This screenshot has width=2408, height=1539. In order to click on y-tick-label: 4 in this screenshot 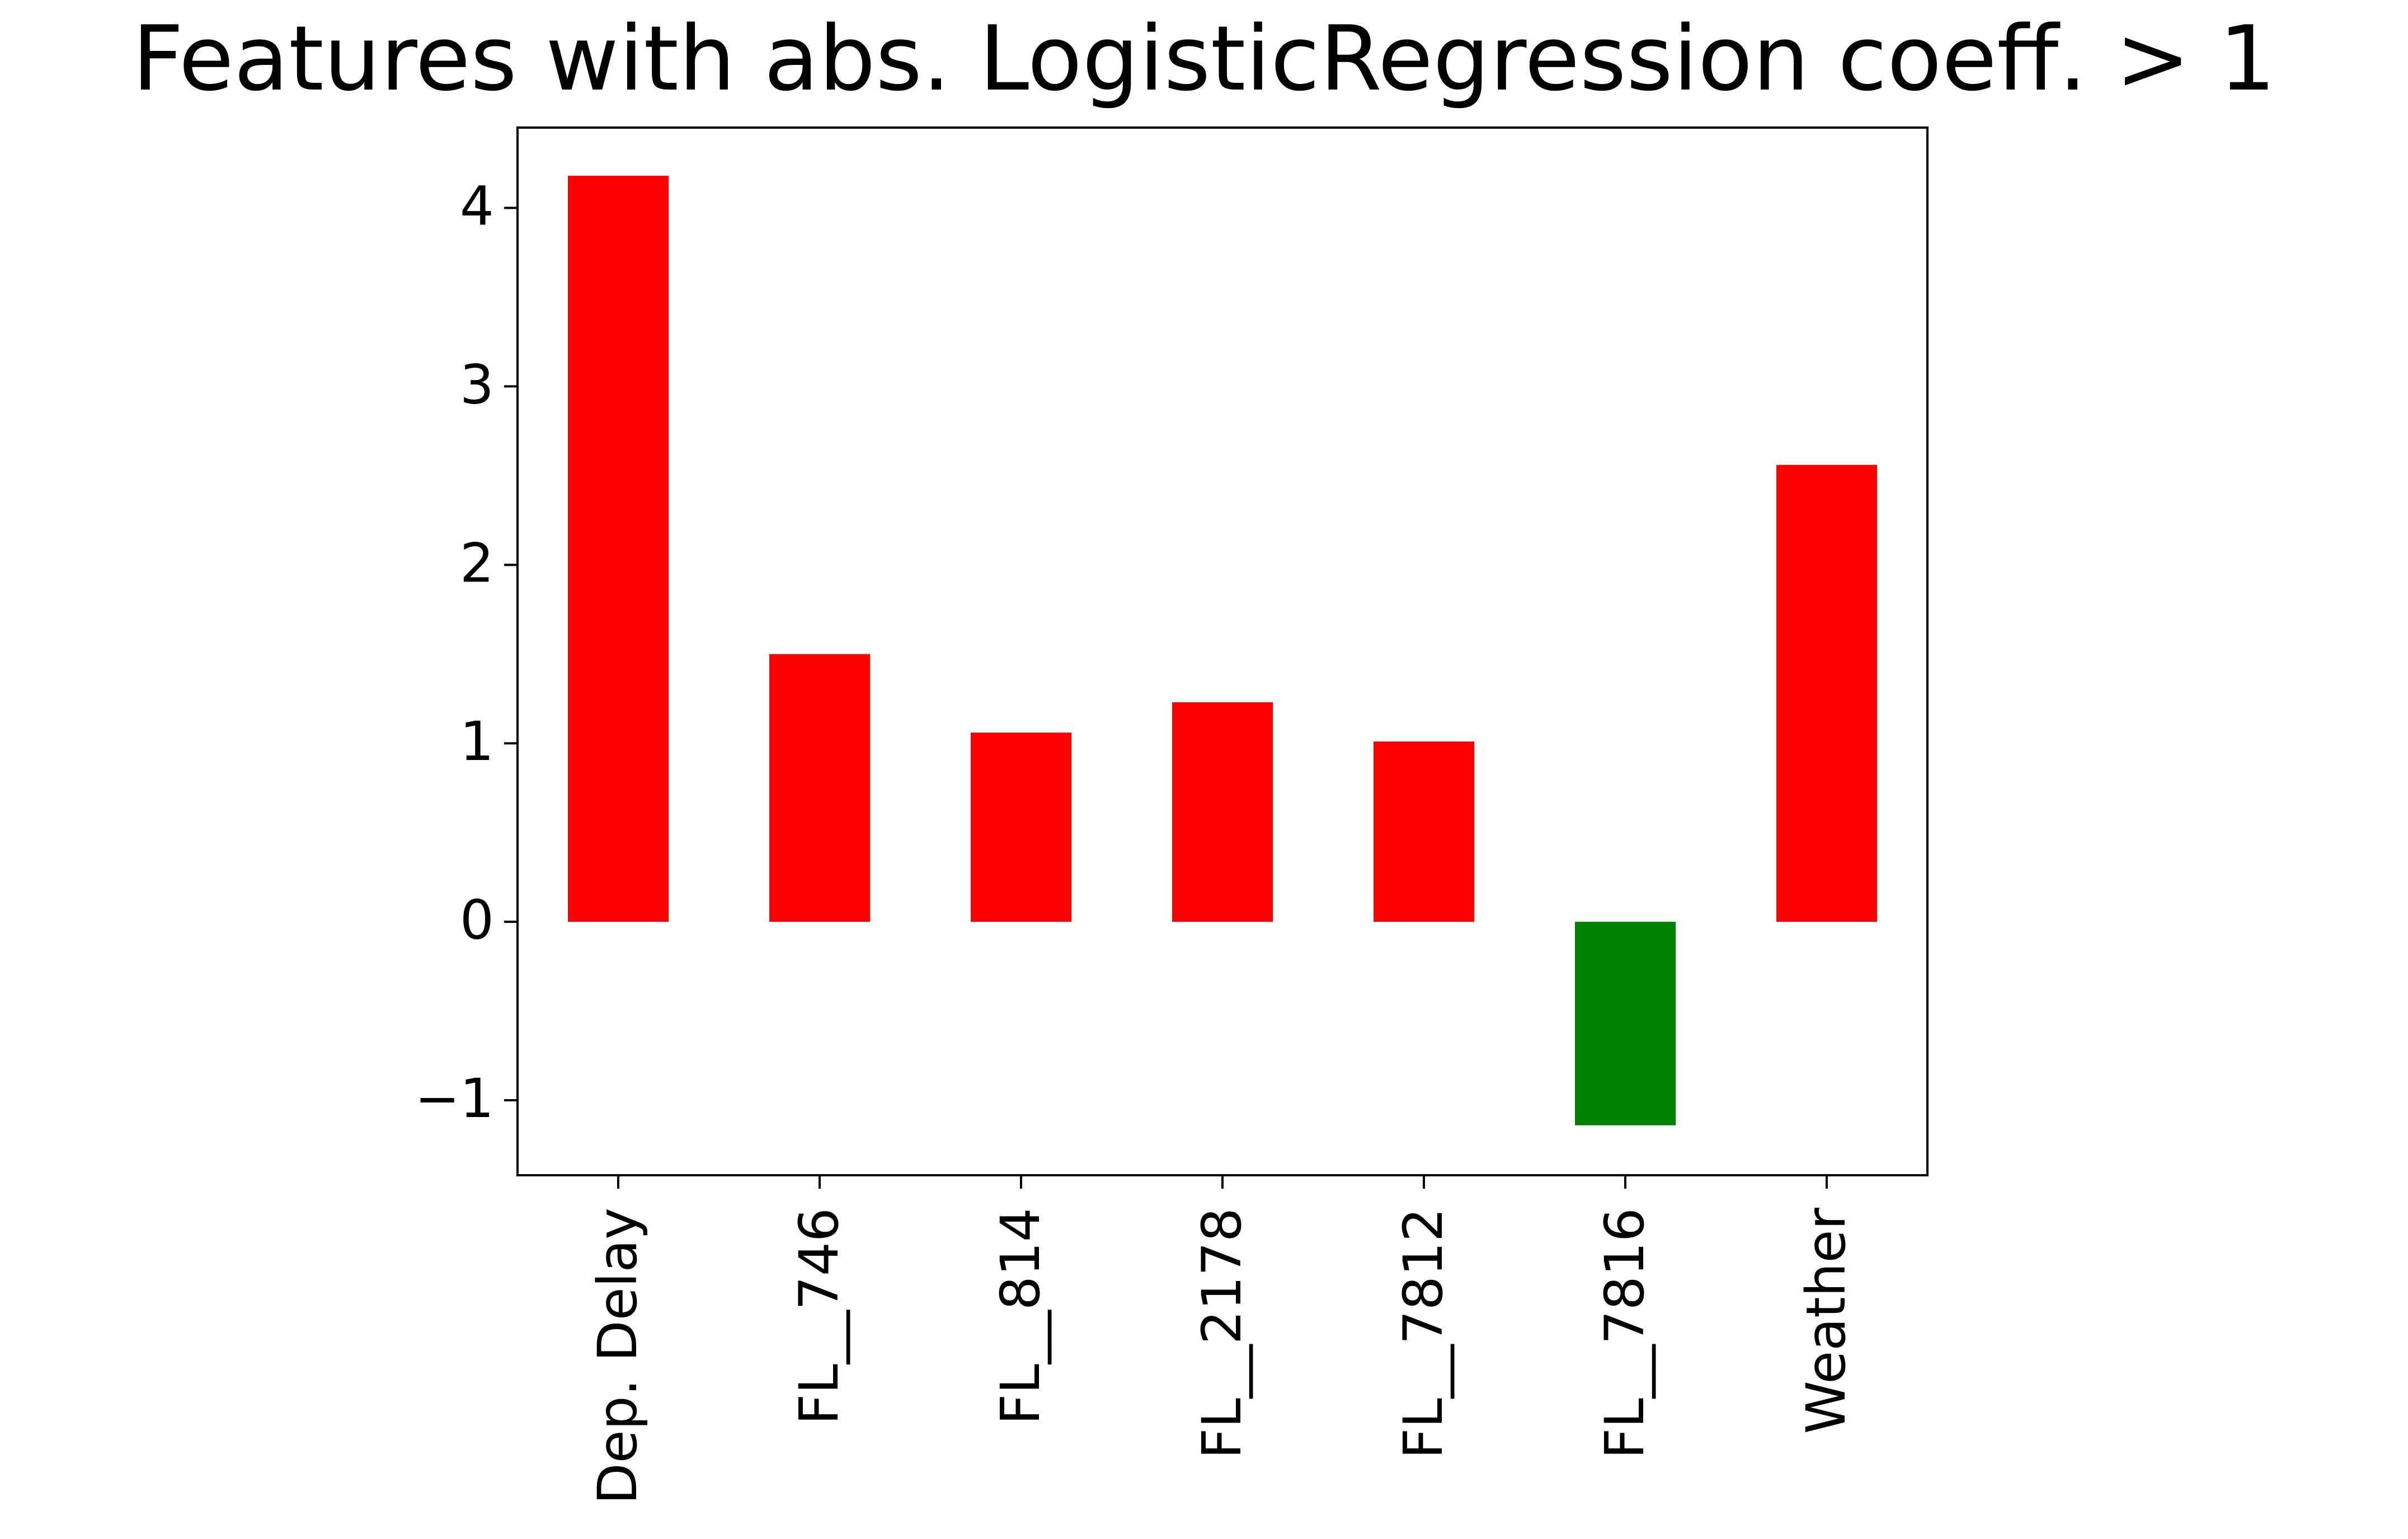, I will do `click(477, 206)`.